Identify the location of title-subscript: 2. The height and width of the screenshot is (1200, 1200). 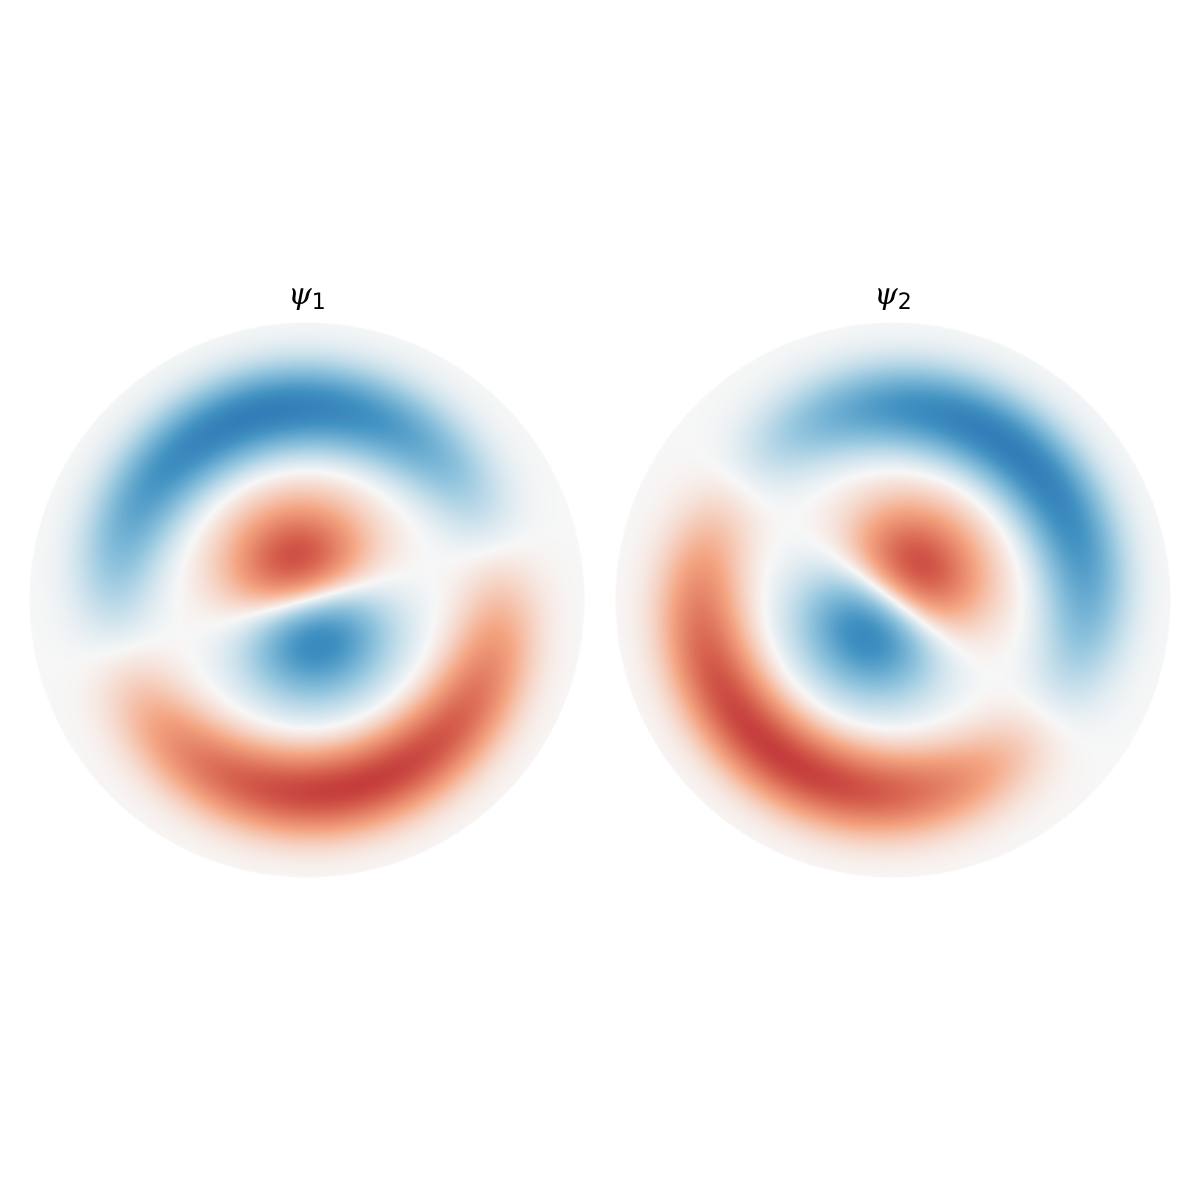
(904, 302).